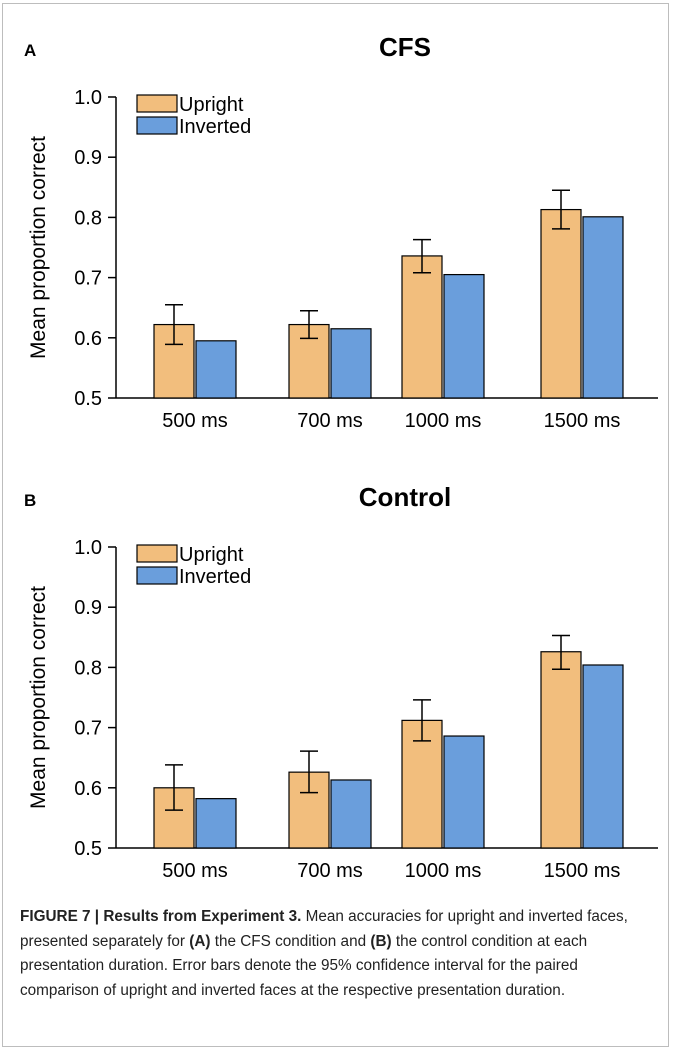  What do you see at coordinates (30, 50) in the screenshot?
I see `panel-label: A` at bounding box center [30, 50].